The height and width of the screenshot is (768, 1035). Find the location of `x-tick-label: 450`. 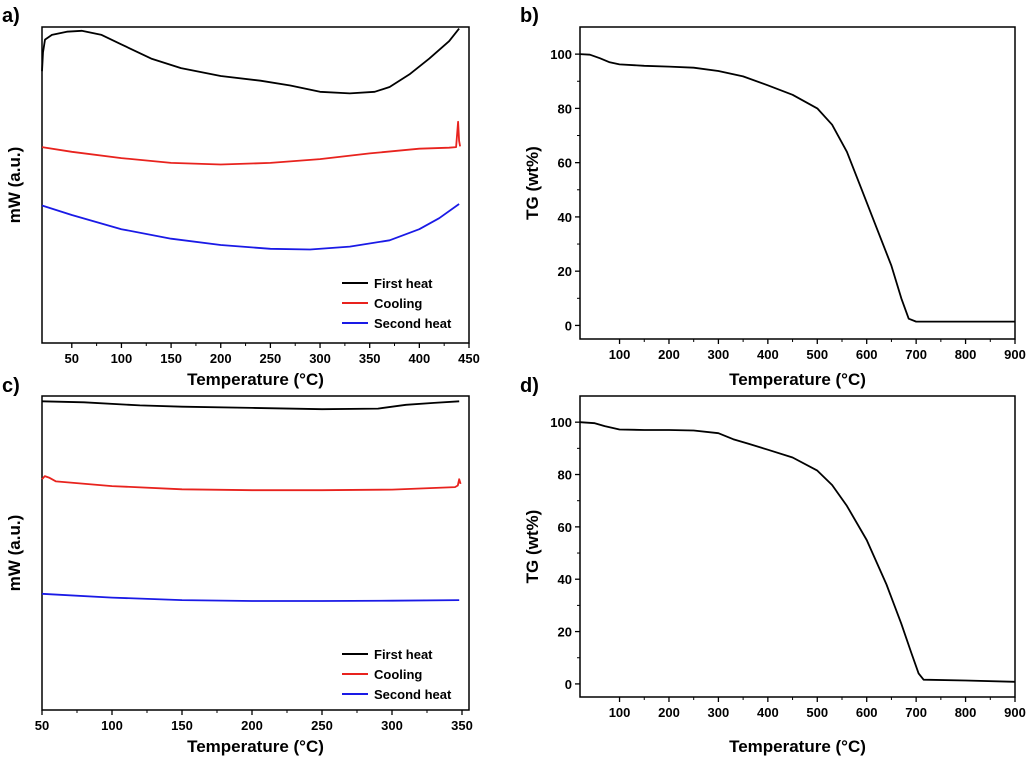

x-tick-label: 450 is located at coordinates (469, 358).